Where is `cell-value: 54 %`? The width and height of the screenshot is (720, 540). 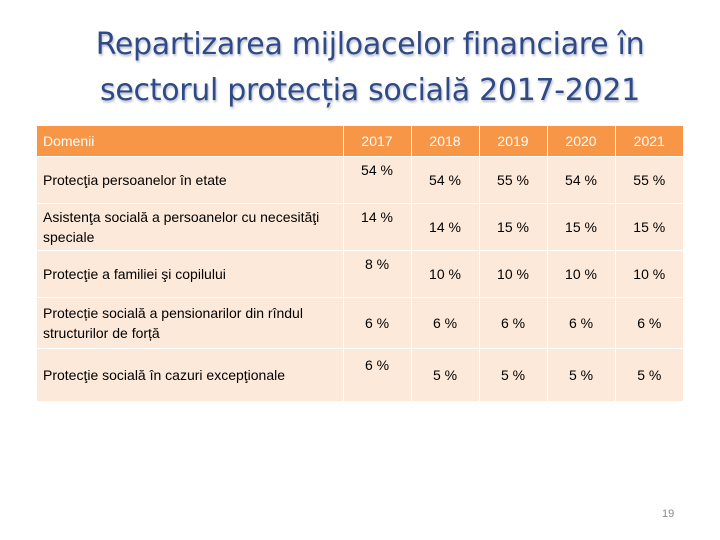
cell-value: 54 % is located at coordinates (377, 170).